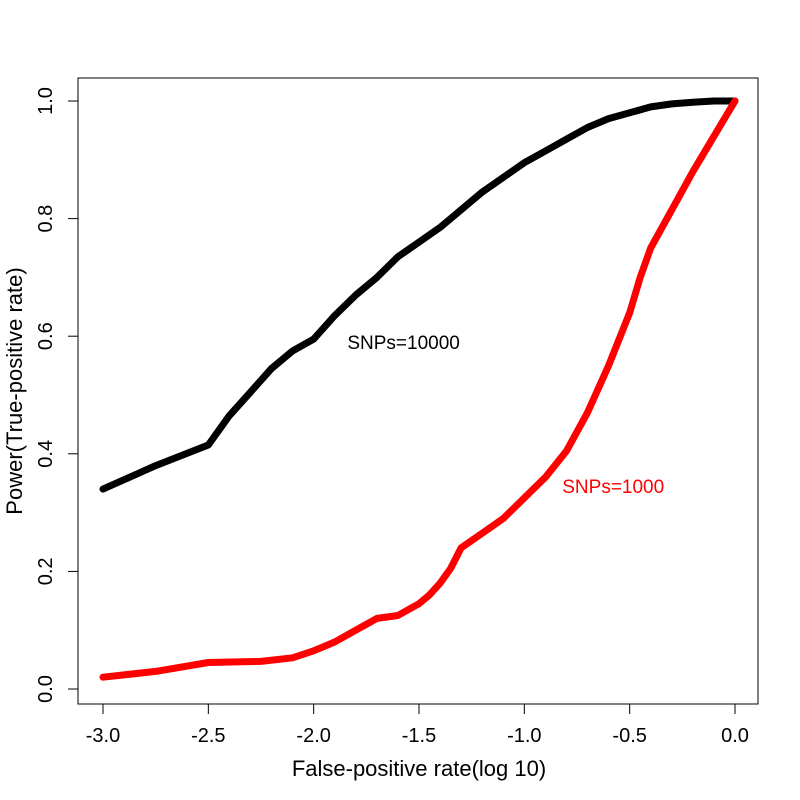 The width and height of the screenshot is (800, 800). What do you see at coordinates (524, 736) in the screenshot?
I see `x-tick-label: -1.0` at bounding box center [524, 736].